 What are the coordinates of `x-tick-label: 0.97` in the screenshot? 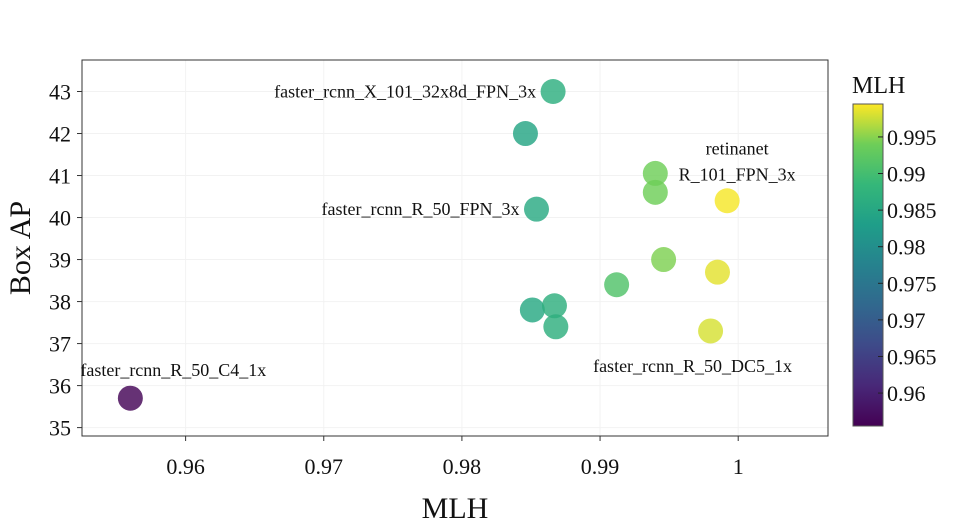 It's located at (324, 466).